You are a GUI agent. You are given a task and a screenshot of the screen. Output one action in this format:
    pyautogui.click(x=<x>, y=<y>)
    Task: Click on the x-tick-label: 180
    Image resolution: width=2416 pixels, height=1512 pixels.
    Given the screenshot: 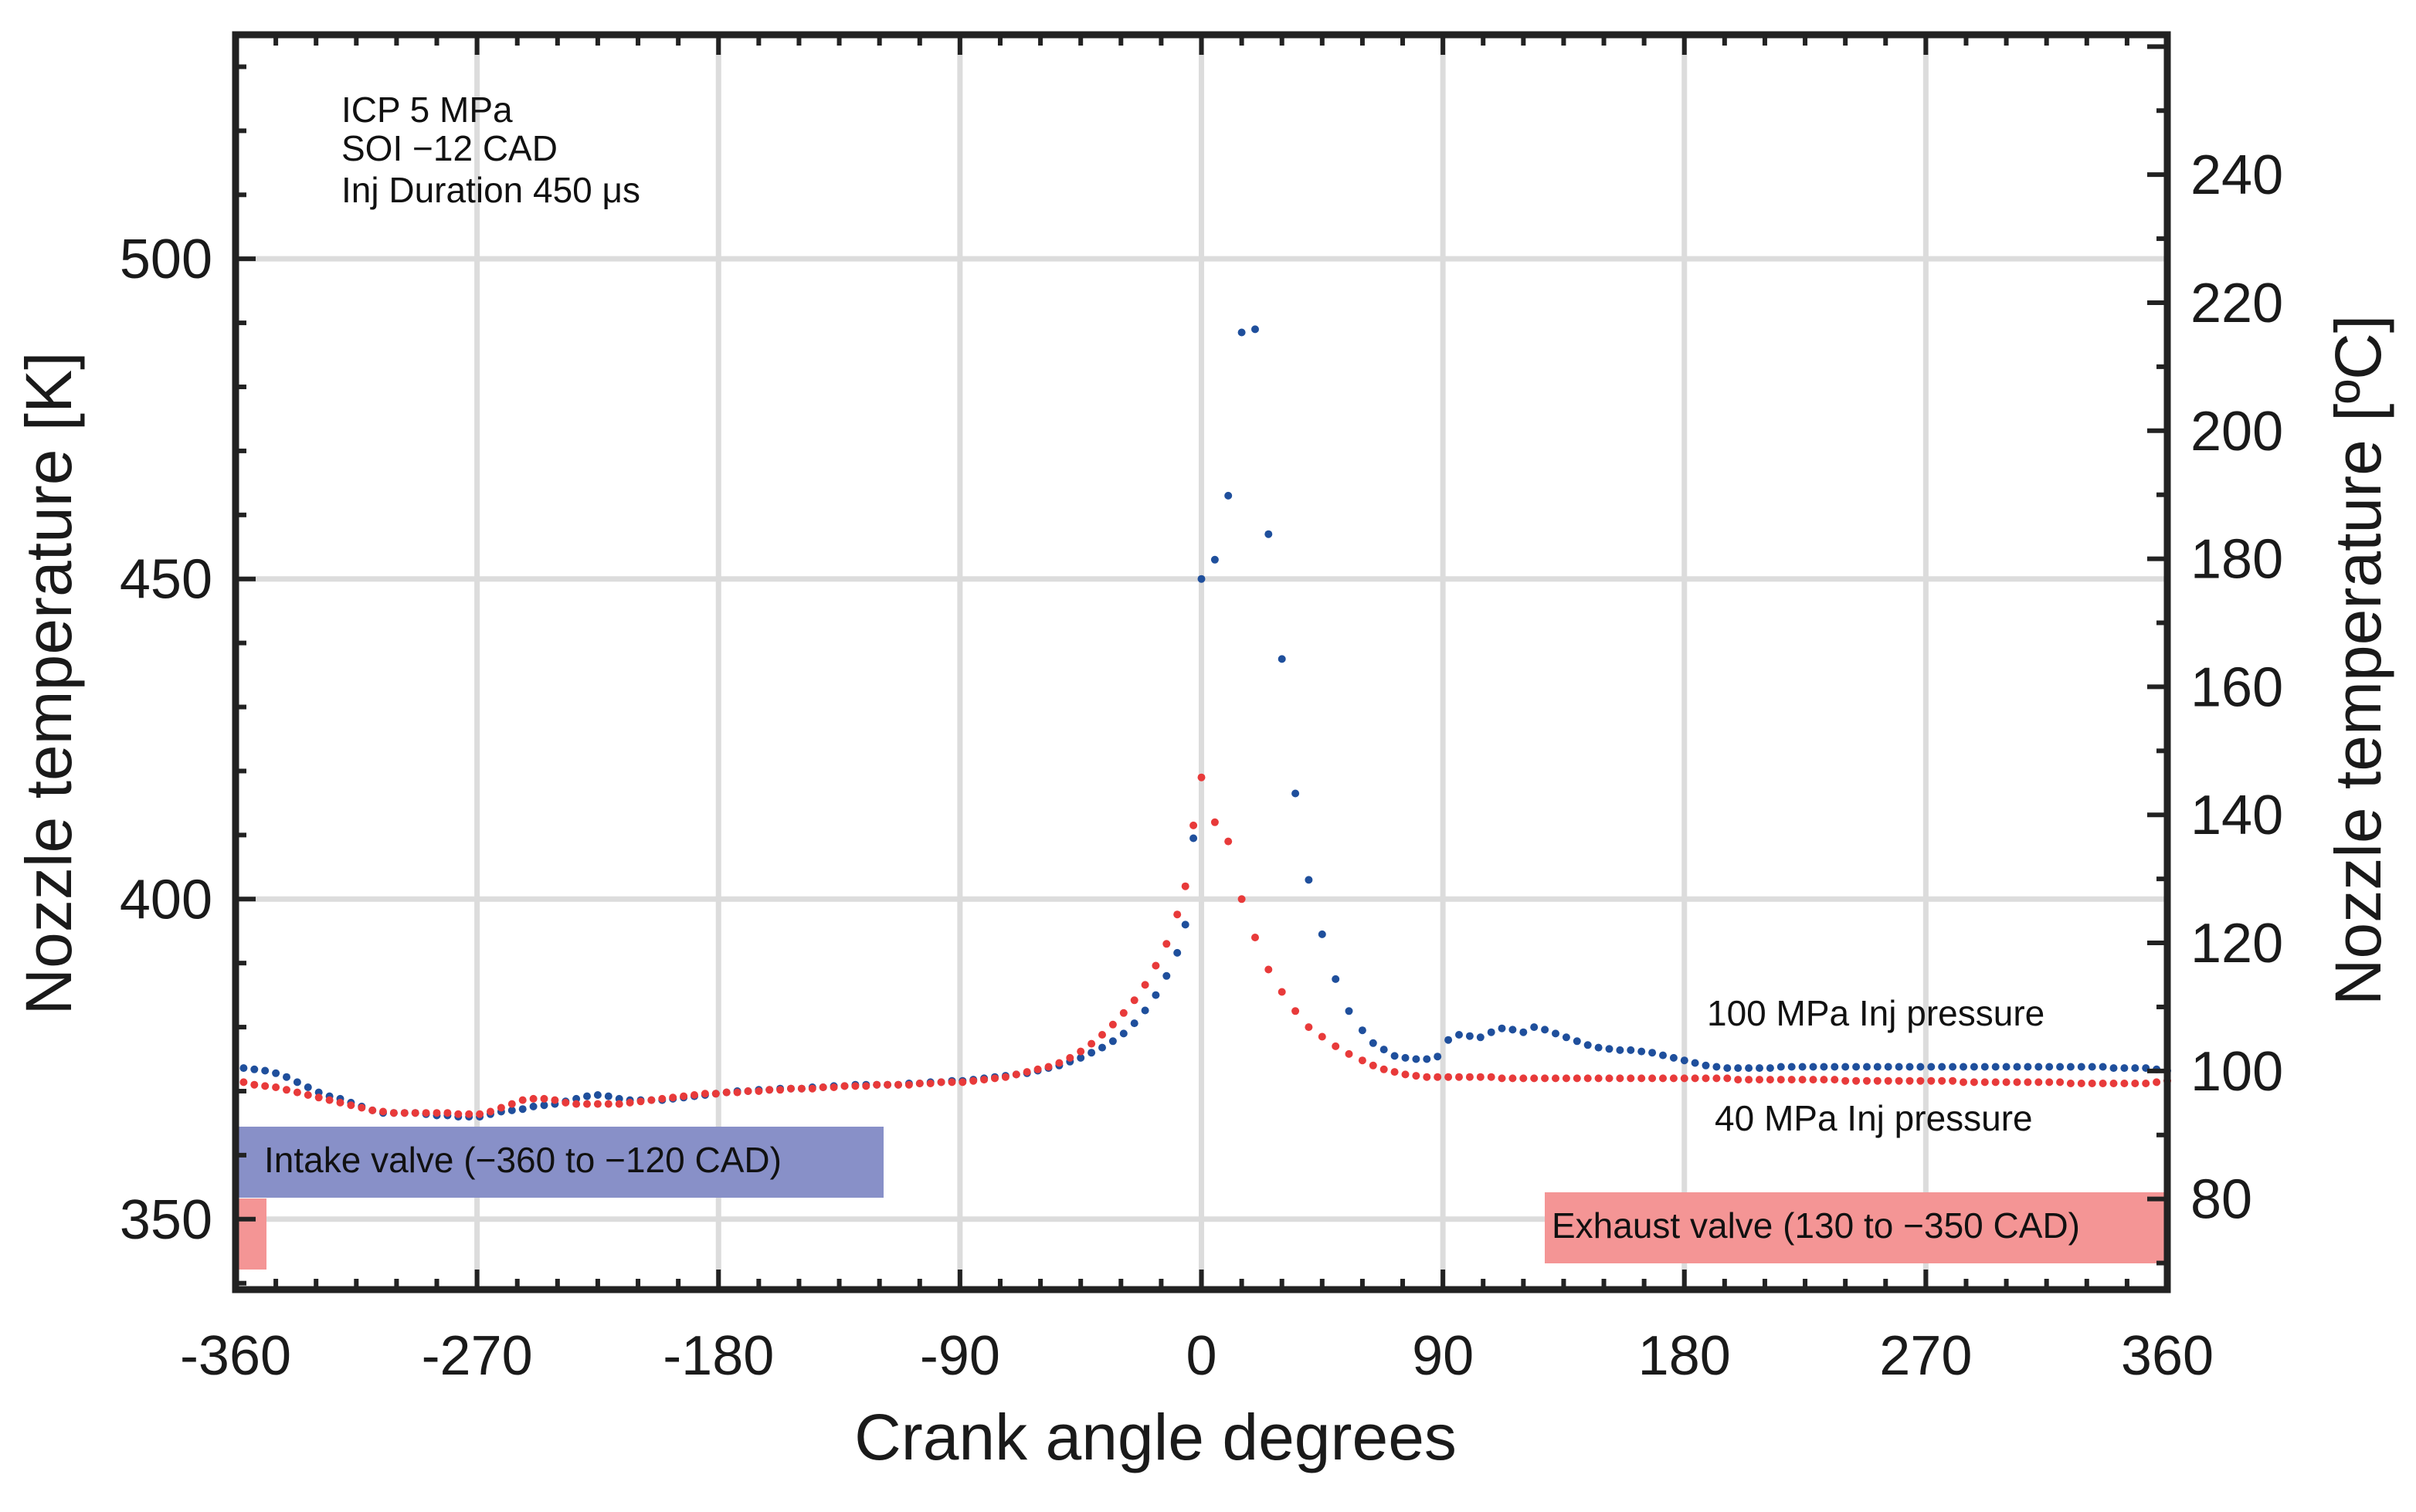 What is the action you would take?
    pyautogui.click(x=1685, y=1356)
    